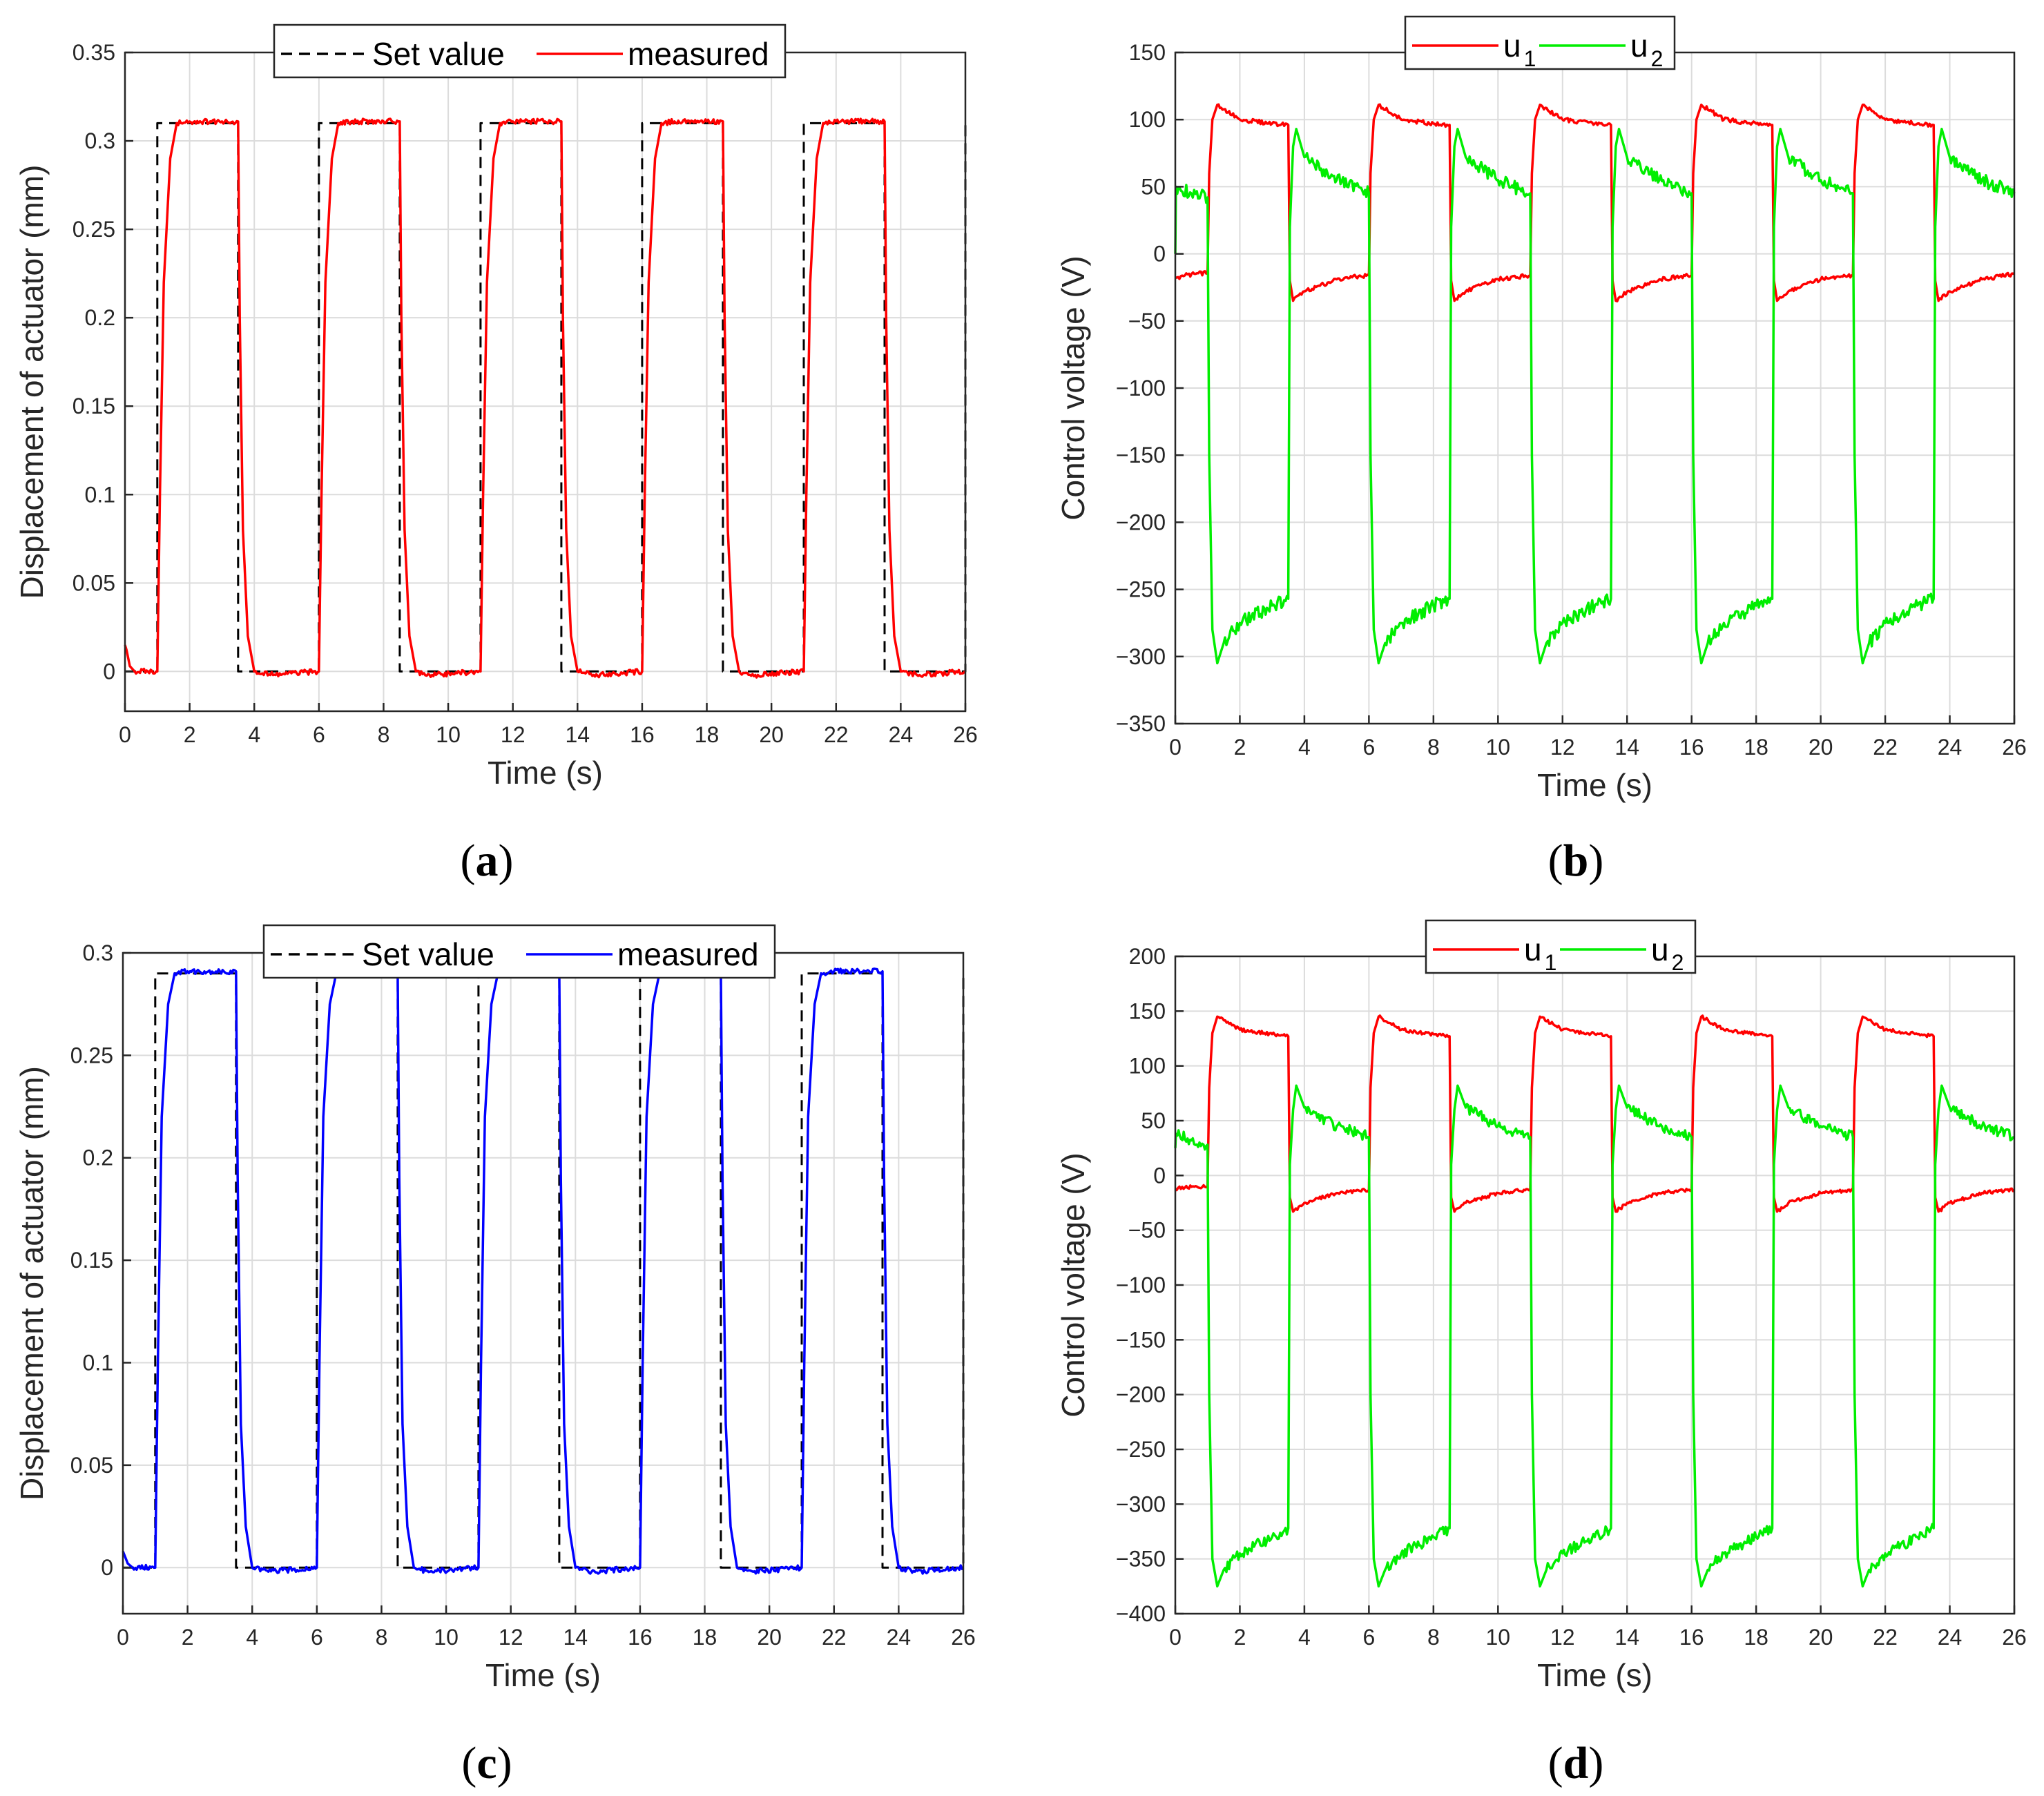  Describe the element at coordinates (1141, 455) in the screenshot. I see `y-tick-label: −150` at that location.